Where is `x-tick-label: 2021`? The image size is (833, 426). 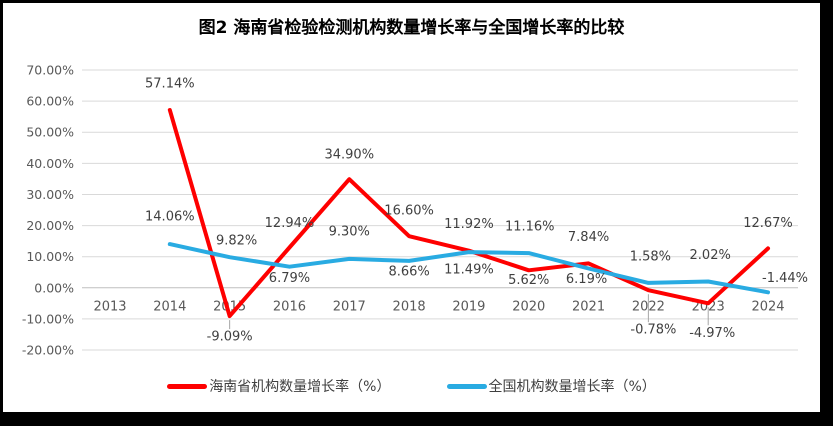
x-tick-label: 2021 is located at coordinates (588, 307).